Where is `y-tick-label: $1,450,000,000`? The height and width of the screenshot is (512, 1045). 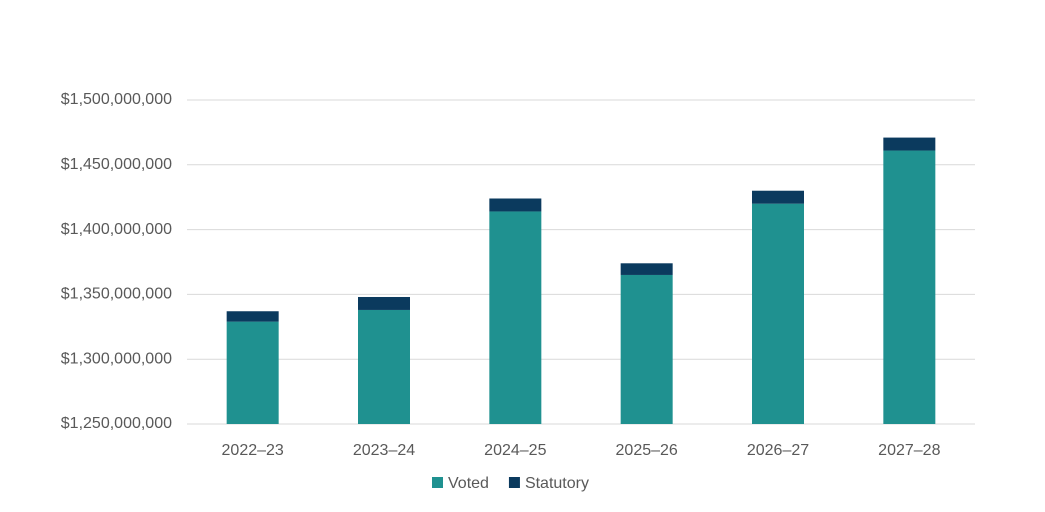 y-tick-label: $1,450,000,000 is located at coordinates (116, 164).